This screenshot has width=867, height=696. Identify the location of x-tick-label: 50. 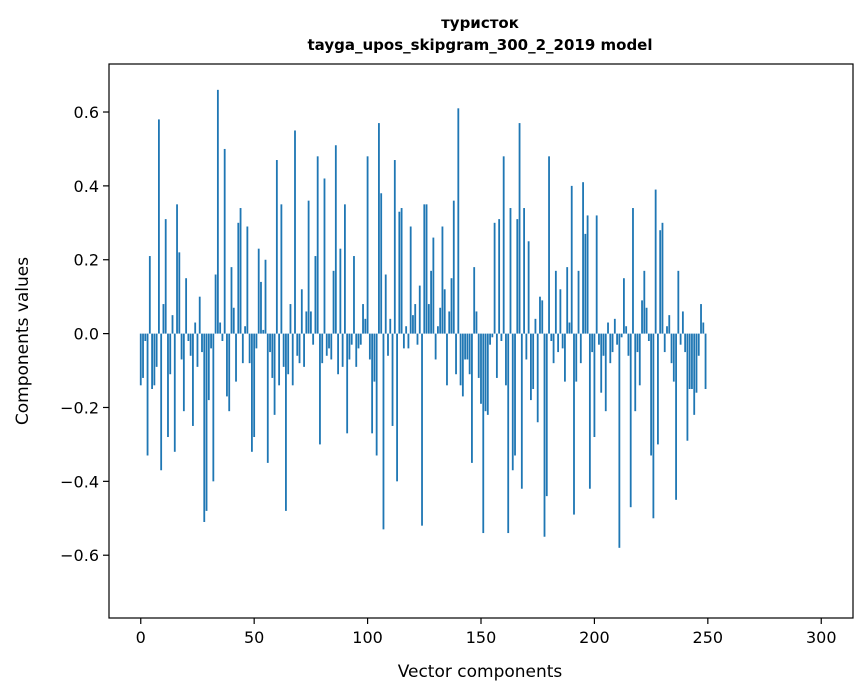
(254, 637).